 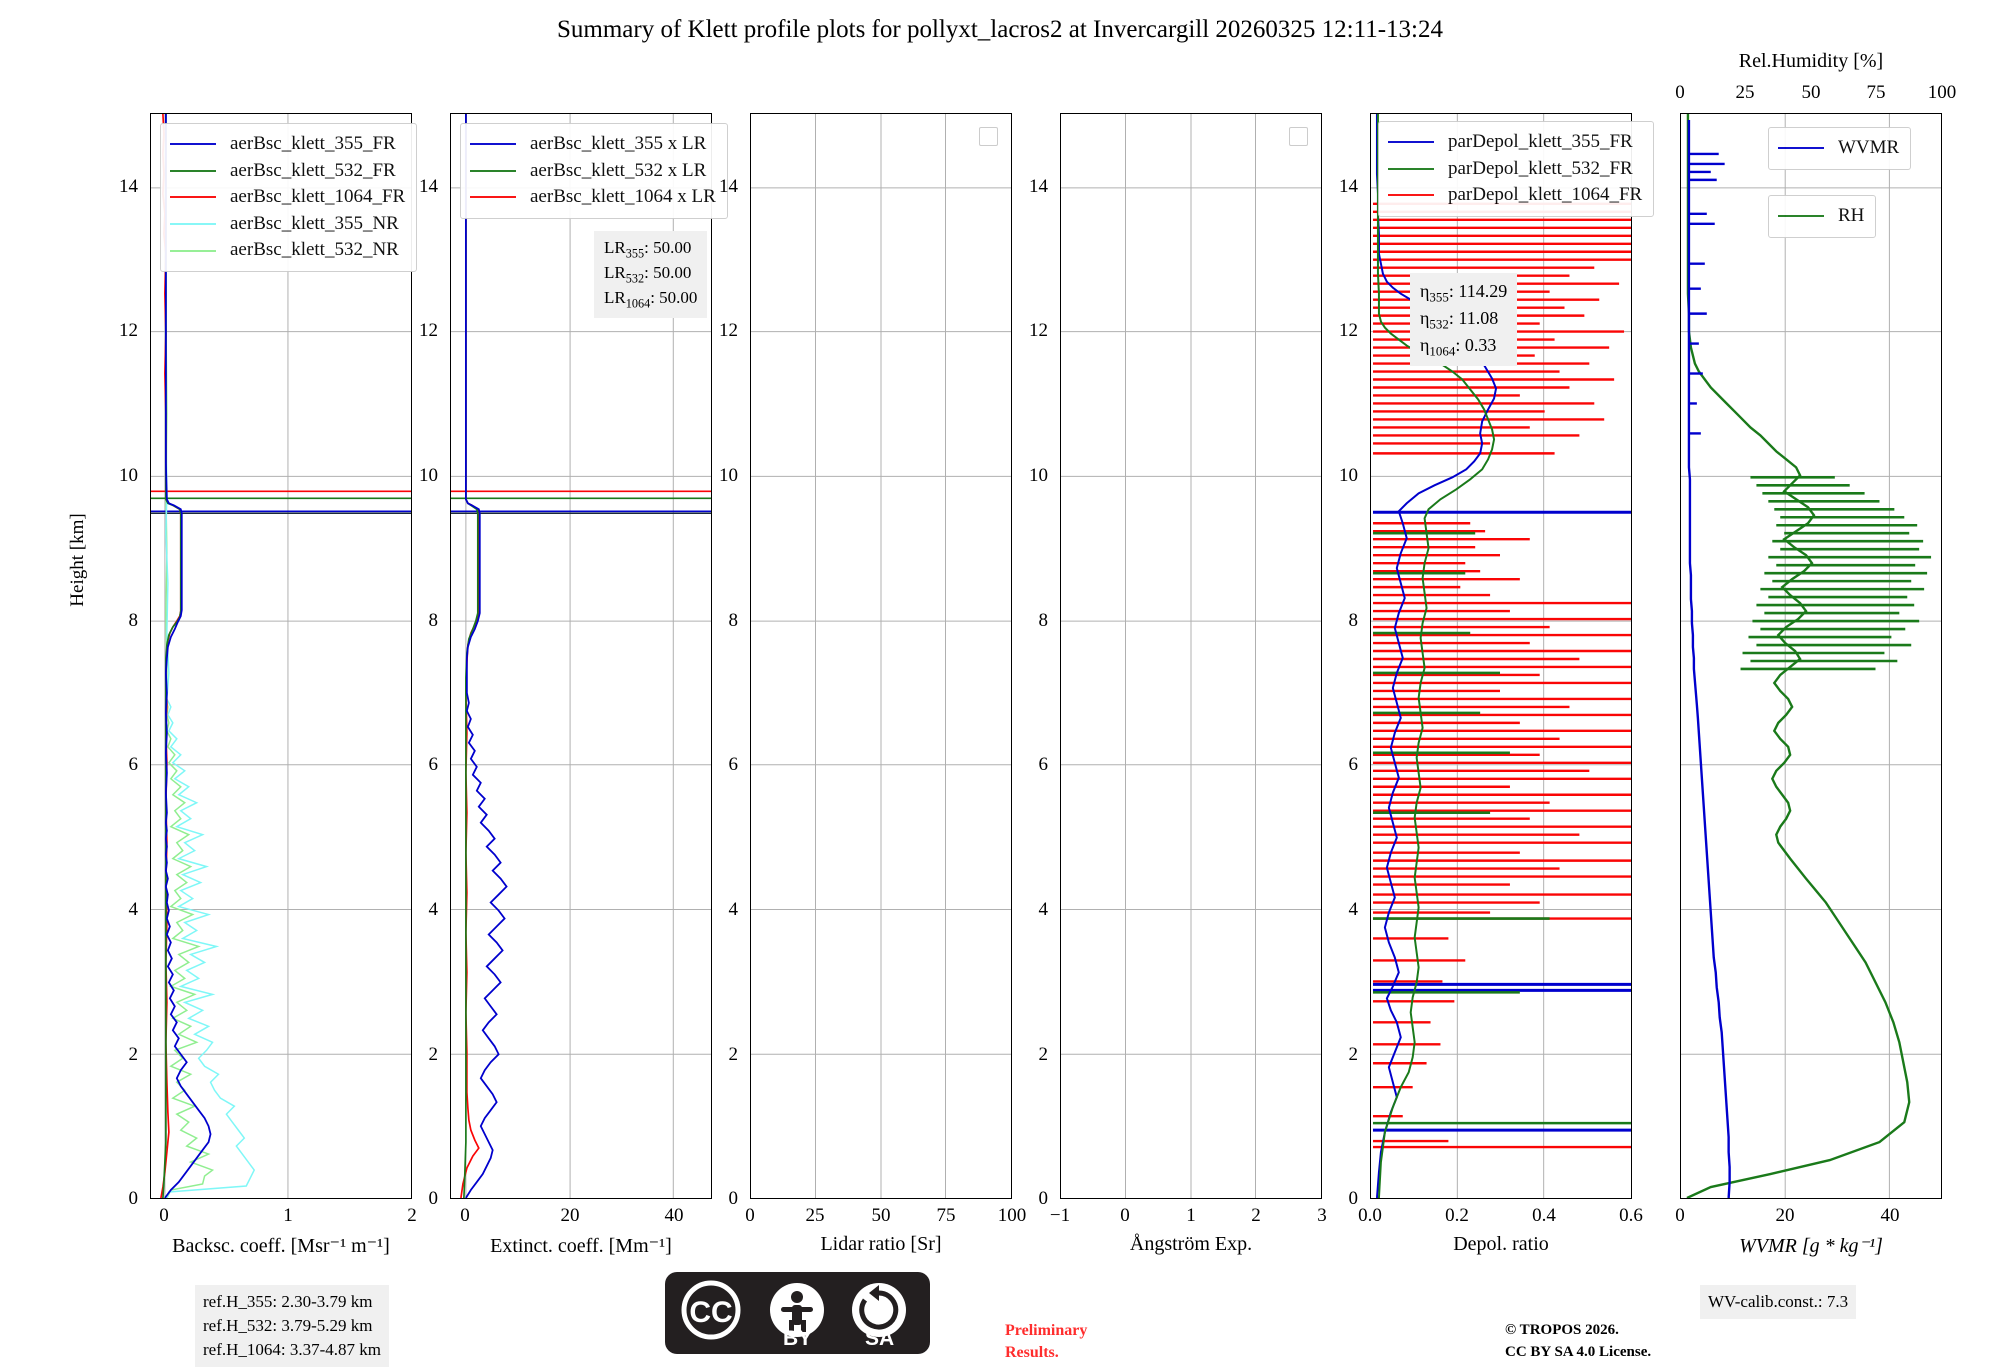 I want to click on legend-swatch-355fr, so click(x=193, y=144).